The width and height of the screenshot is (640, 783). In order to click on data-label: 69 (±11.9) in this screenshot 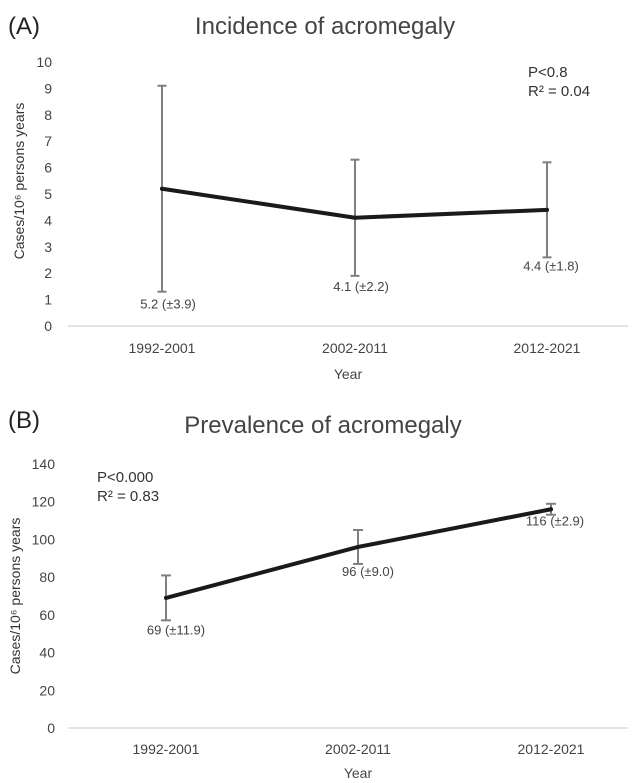, I will do `click(176, 629)`.